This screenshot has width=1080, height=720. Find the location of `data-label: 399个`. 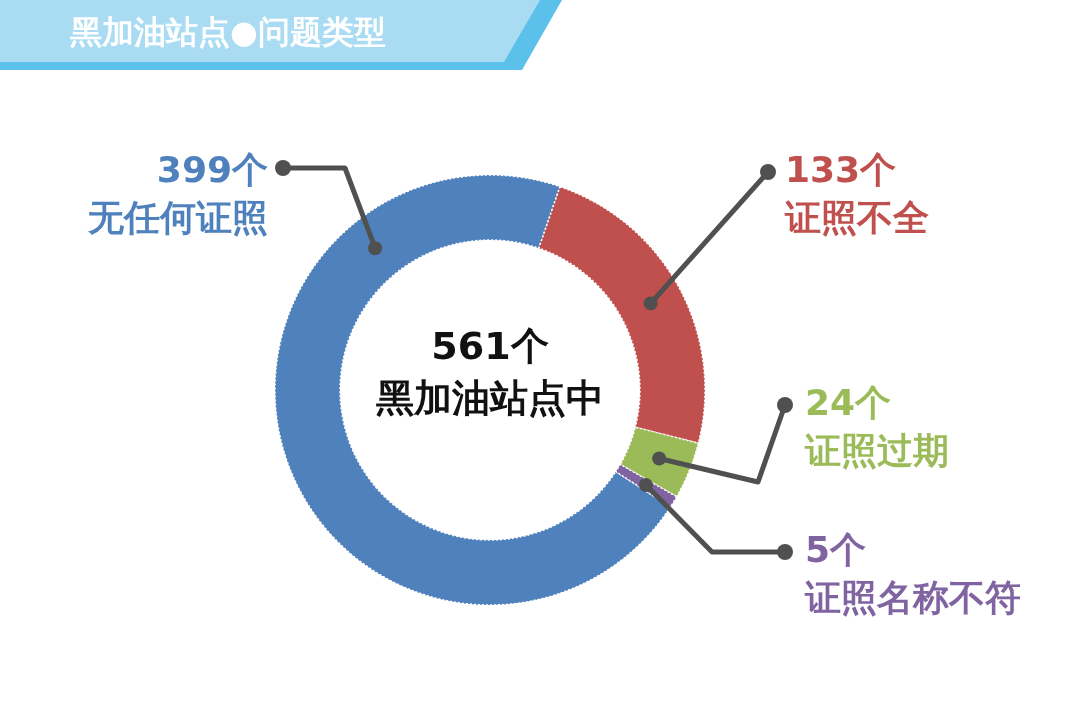

data-label: 399个 is located at coordinates (212, 169).